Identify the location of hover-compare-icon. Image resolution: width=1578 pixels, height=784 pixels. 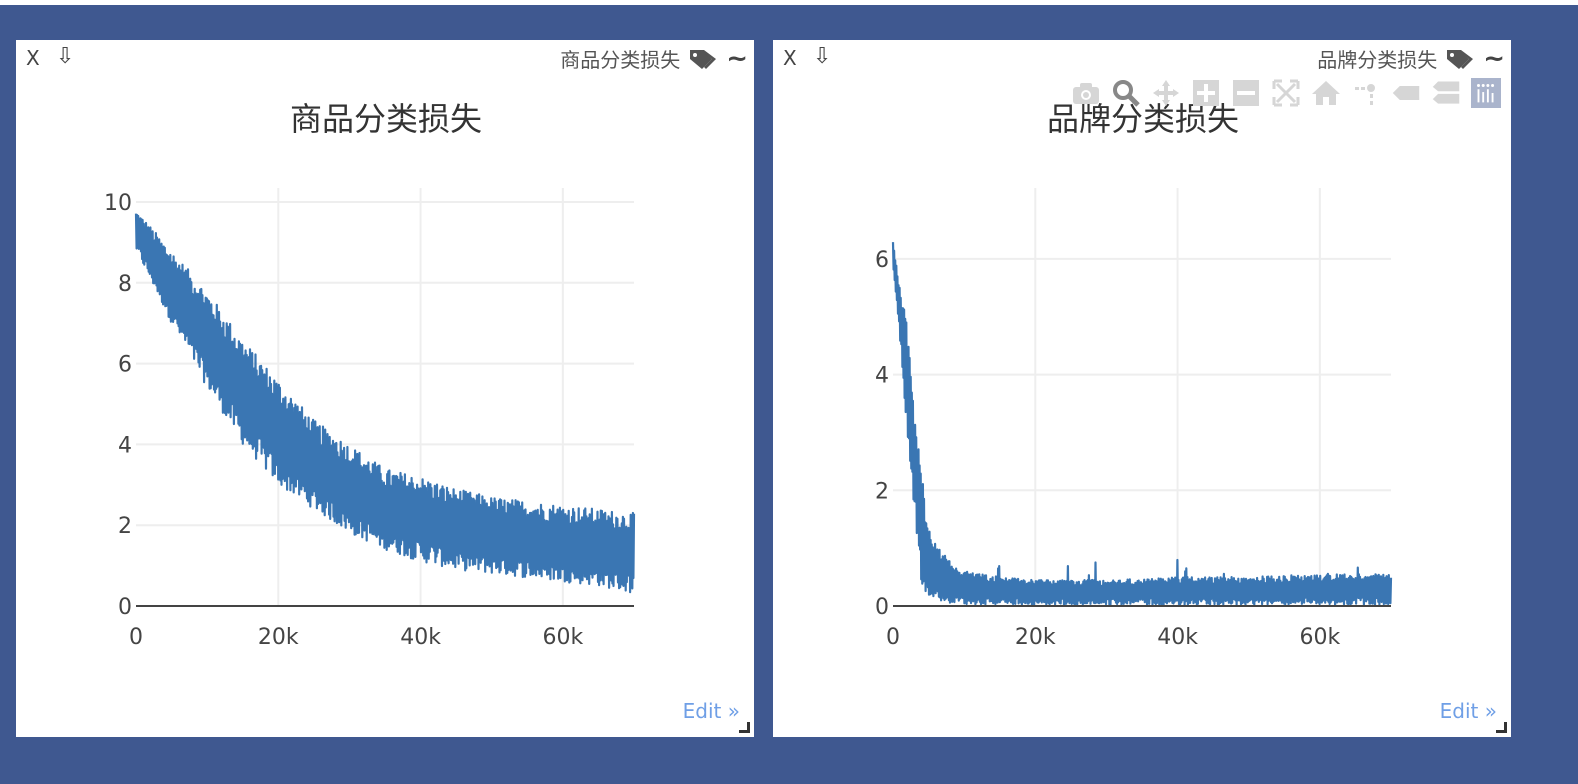
(1446, 93).